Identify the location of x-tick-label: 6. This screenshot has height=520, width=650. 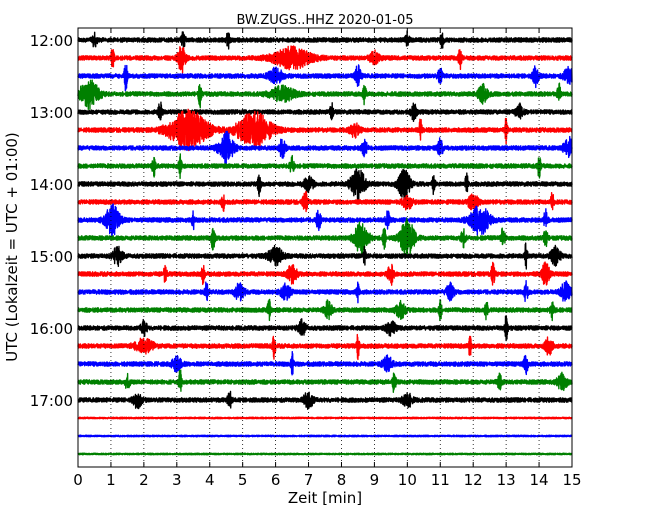
(276, 480).